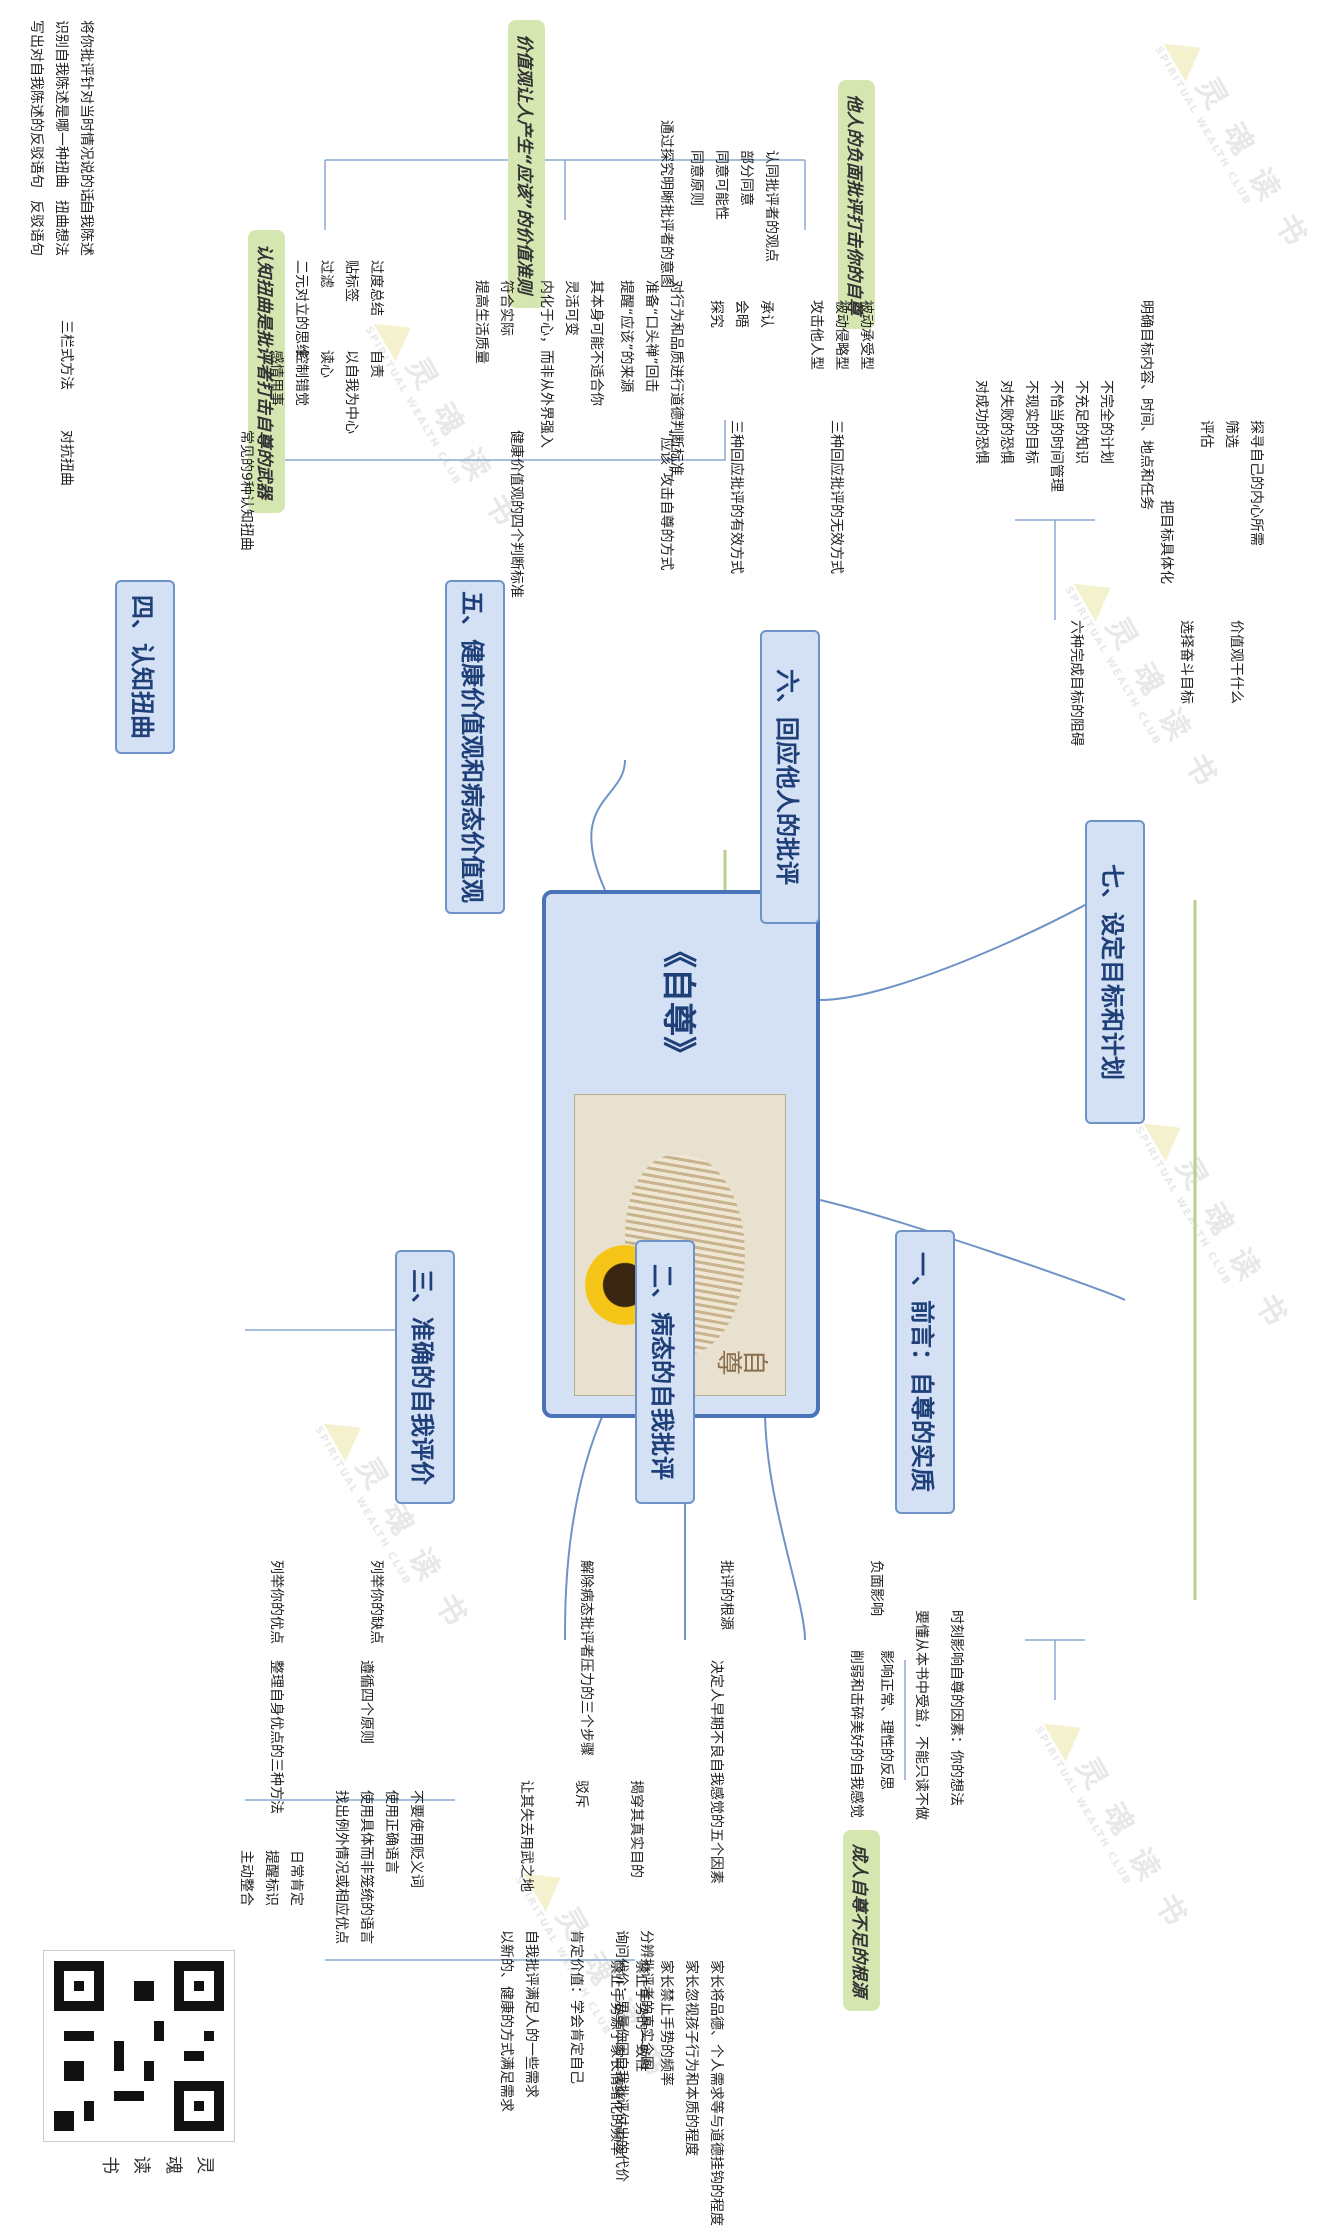  I want to click on b5-green-note: 价值观让人产生“应该”的价值准则, so click(526, 164).